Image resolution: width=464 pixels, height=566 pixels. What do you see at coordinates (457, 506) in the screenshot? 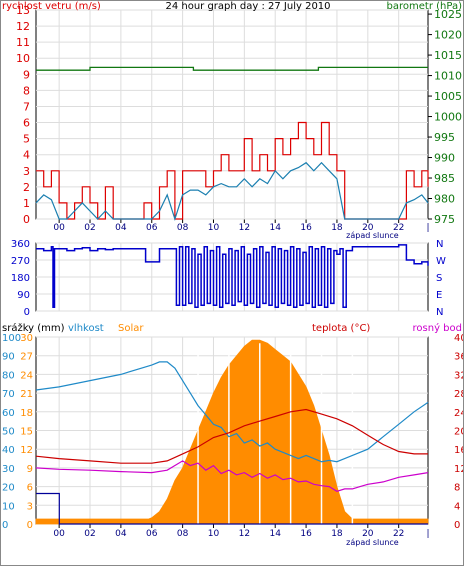
I see `temperature-tick-label: 4` at bounding box center [457, 506].